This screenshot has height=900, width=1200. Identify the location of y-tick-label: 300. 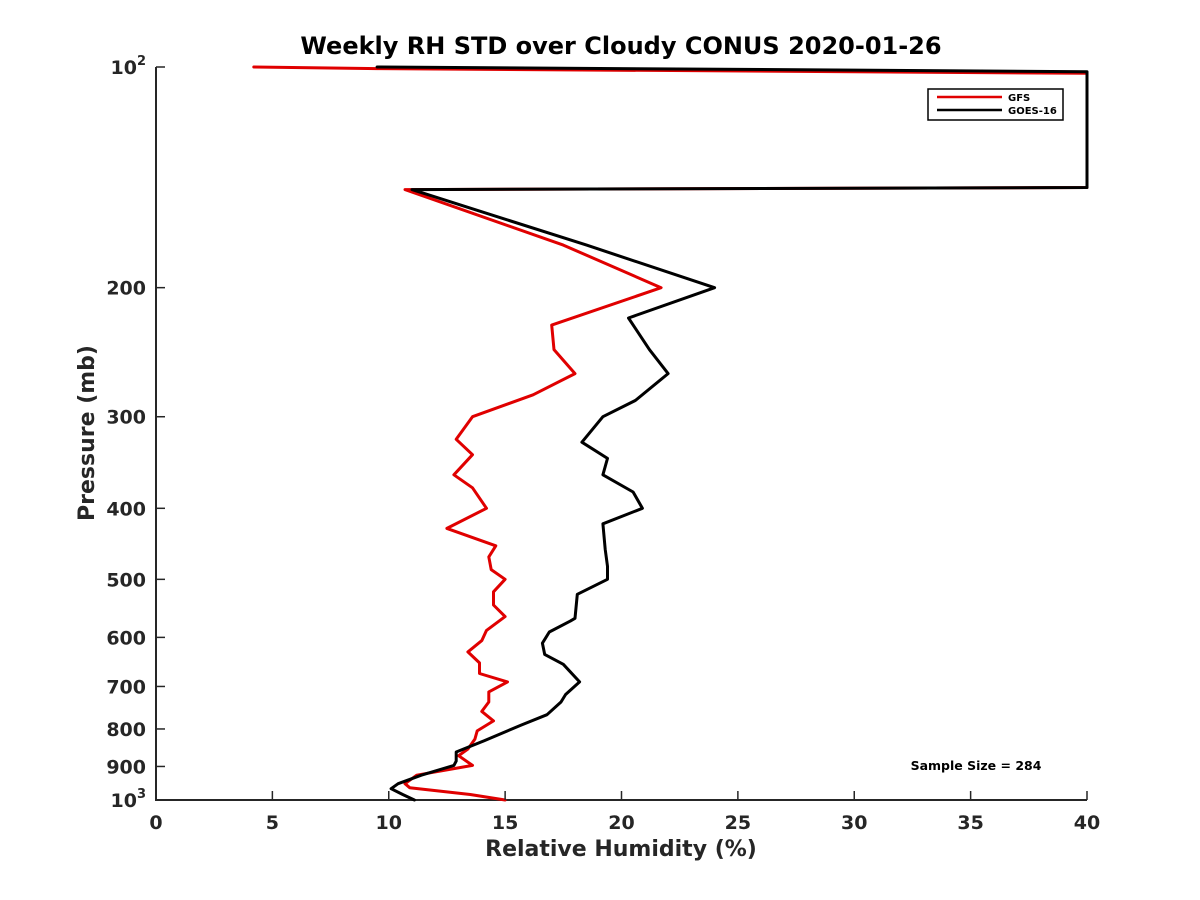
(126, 418).